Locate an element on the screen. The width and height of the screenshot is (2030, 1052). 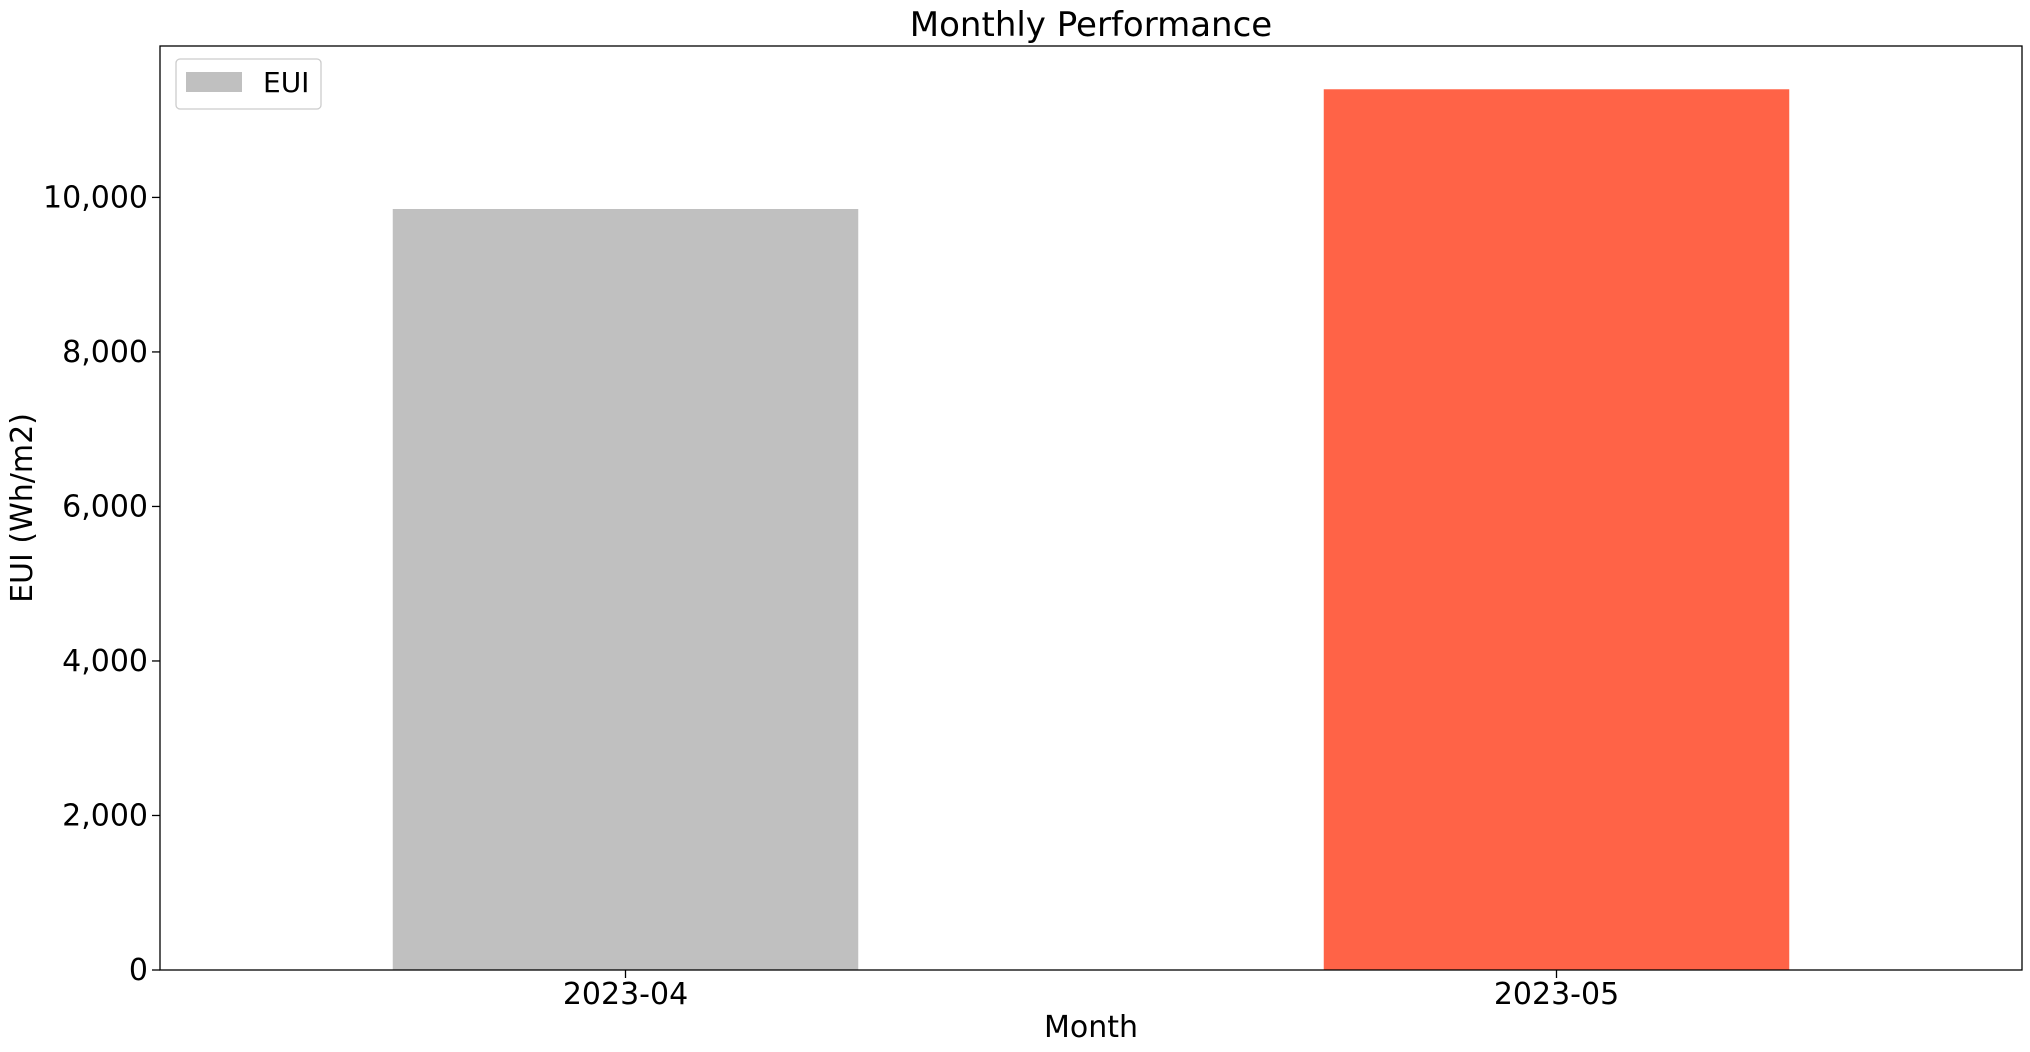
y-tick-label-2000: 2,000 is located at coordinates (105, 815).